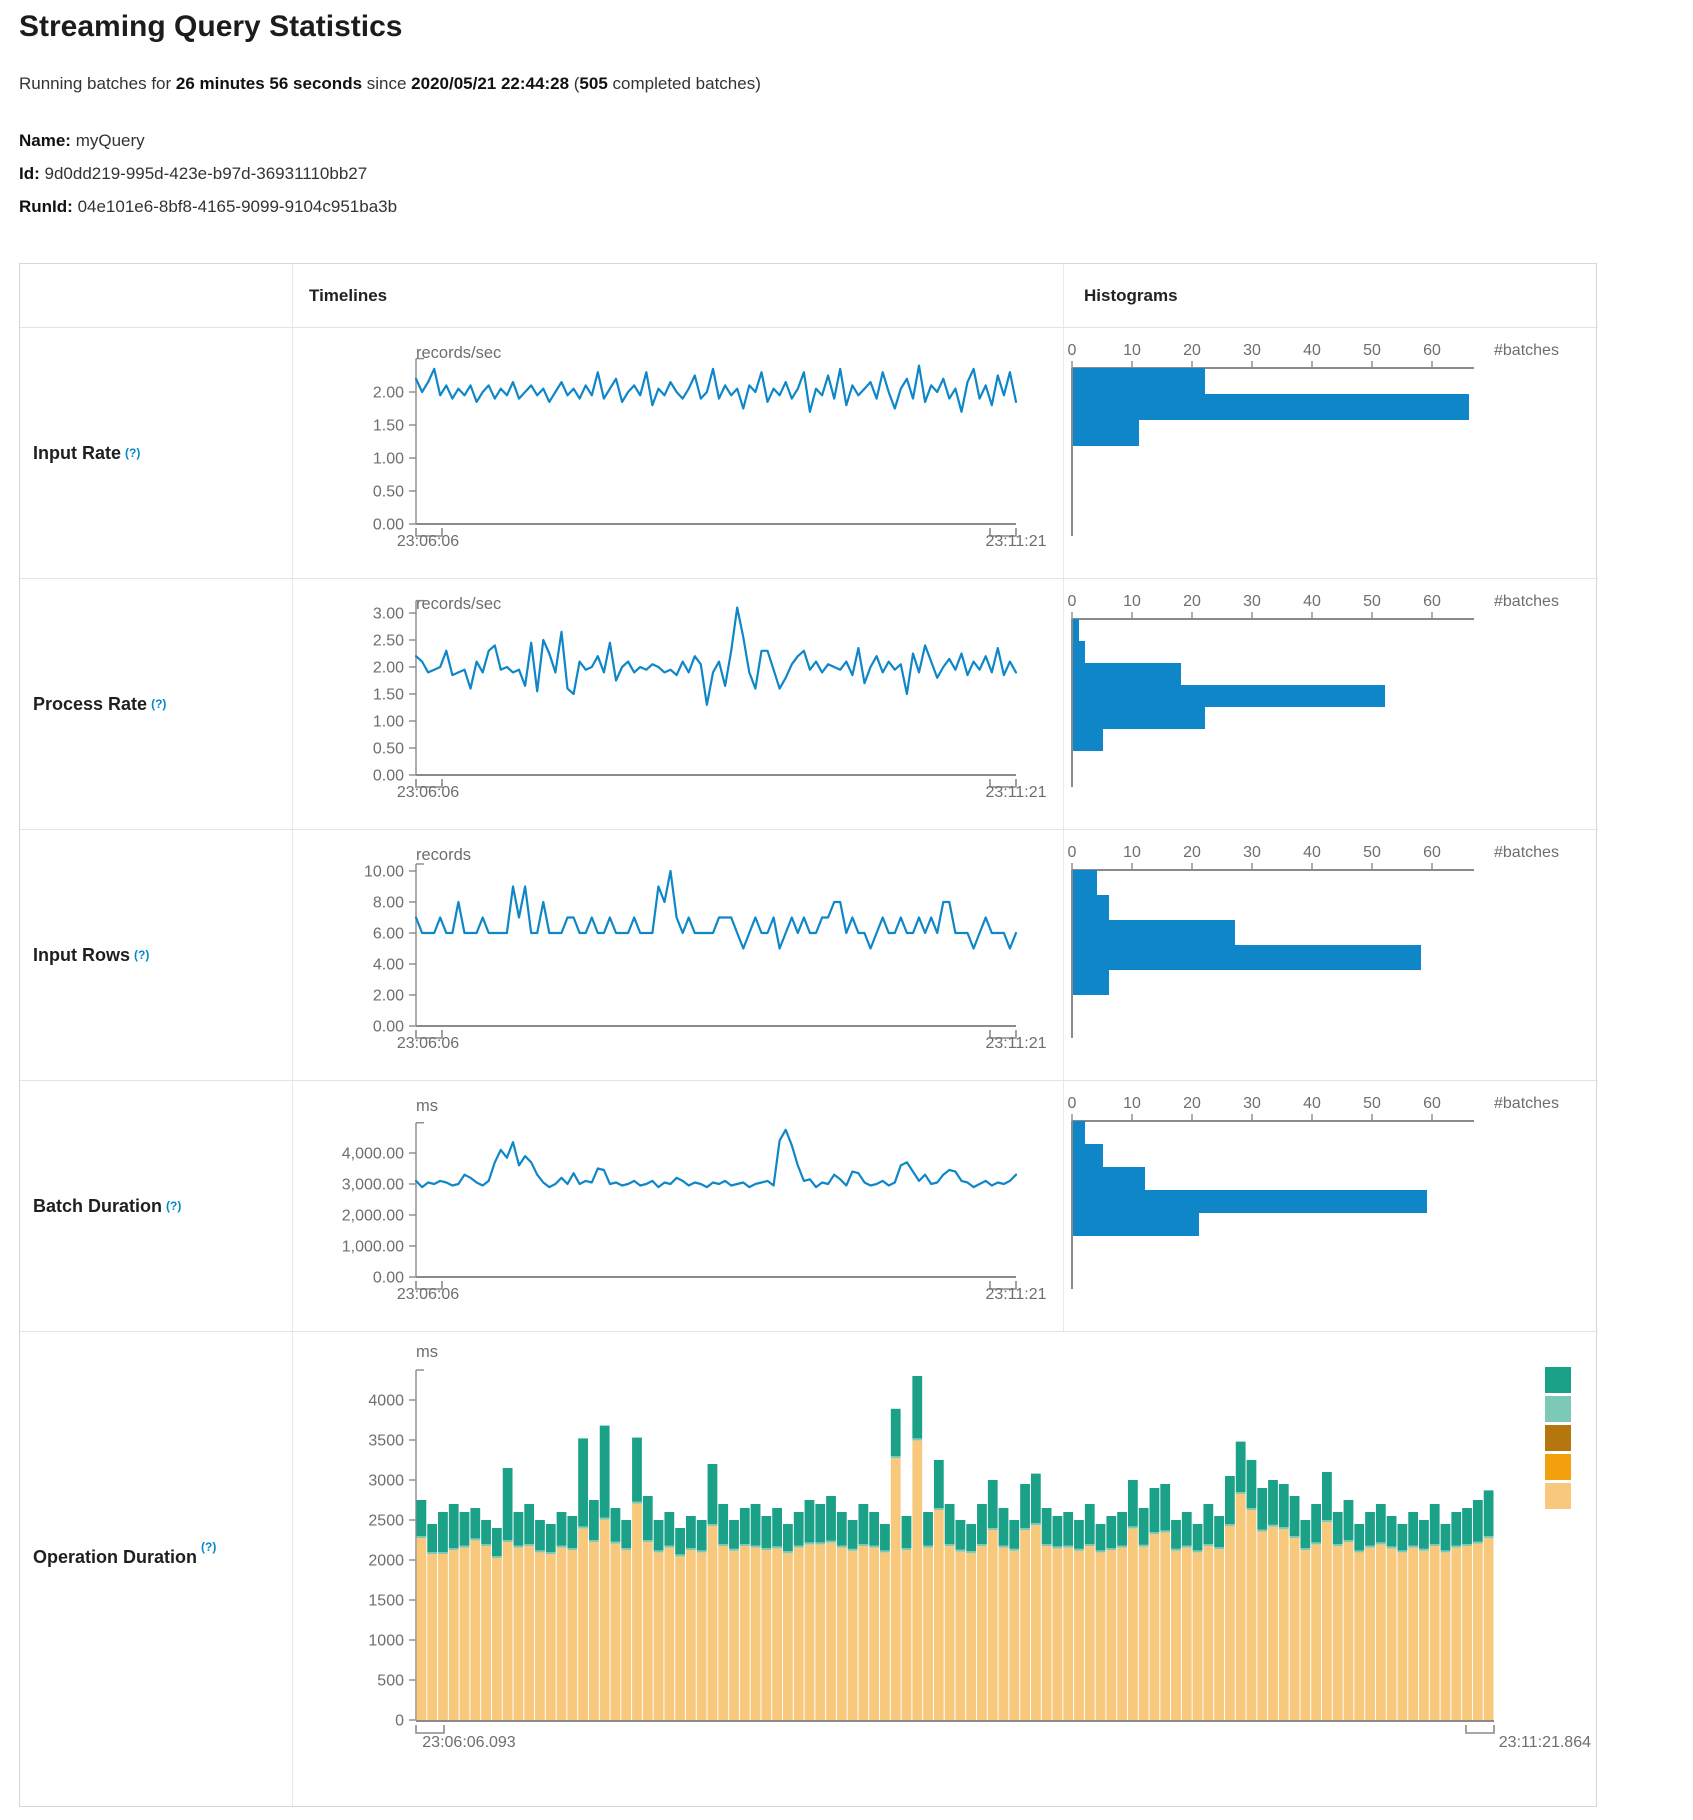  I want to click on svg-text: 23:06:06.093, so click(469, 1742).